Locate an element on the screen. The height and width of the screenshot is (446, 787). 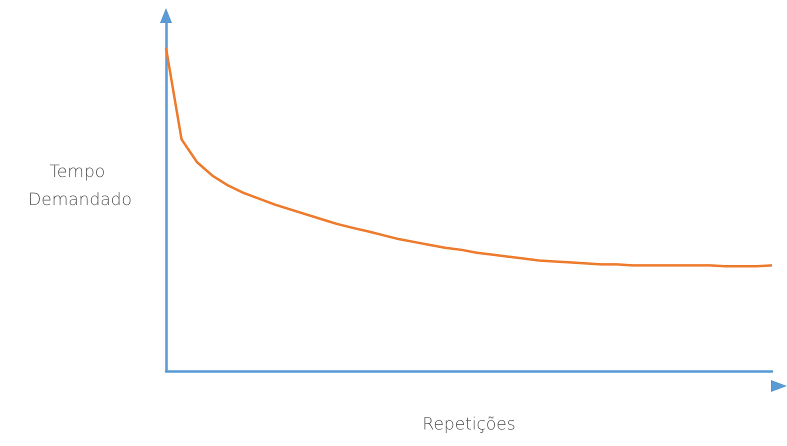
y-axis-title: Tempo Demandado is located at coordinates (80, 186).